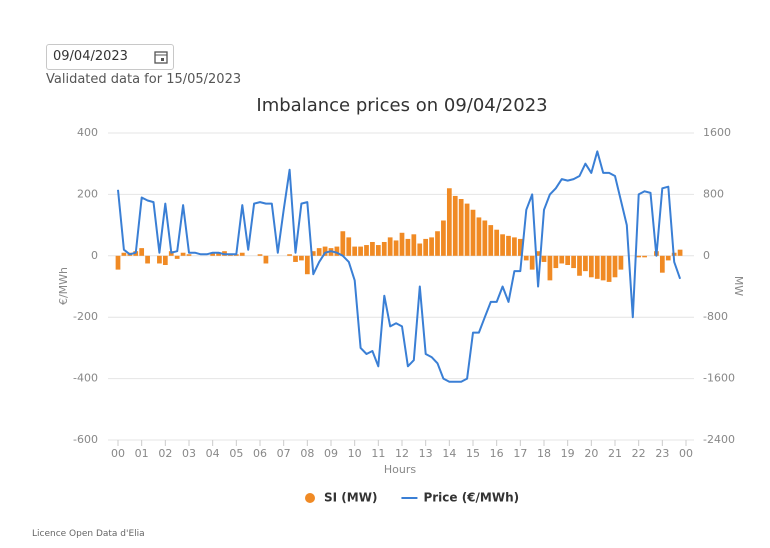 The height and width of the screenshot is (548, 770). I want to click on x-tick-label: 15, so click(473, 453).